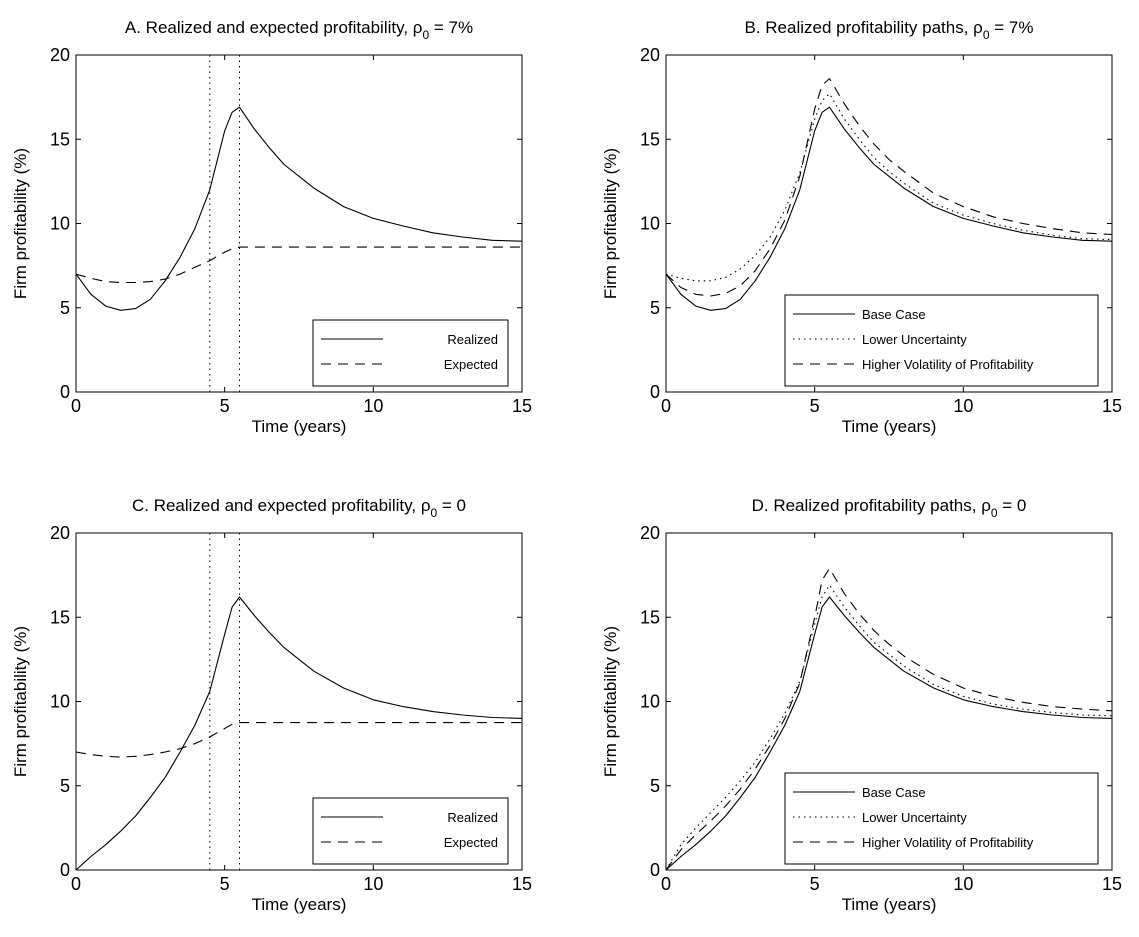 This screenshot has height=937, width=1139. I want to click on panel-title: D. Realized profitability paths, ρ0 = 0, so click(889, 508).